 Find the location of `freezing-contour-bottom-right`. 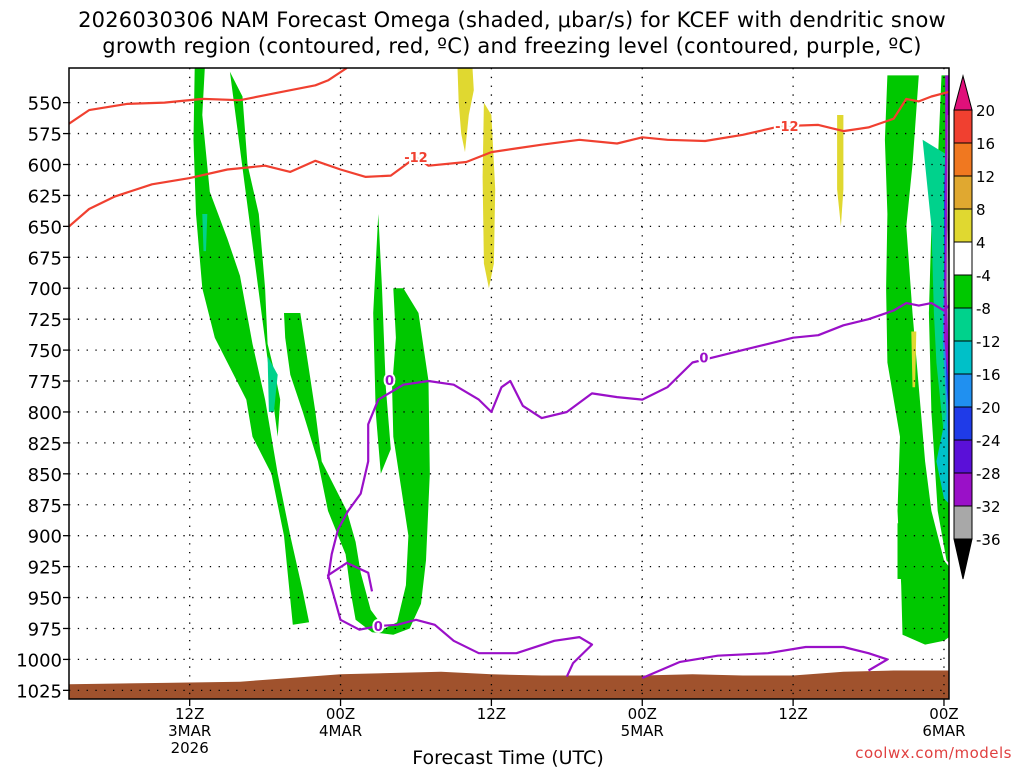

freezing-contour-bottom-right is located at coordinates (765, 662).